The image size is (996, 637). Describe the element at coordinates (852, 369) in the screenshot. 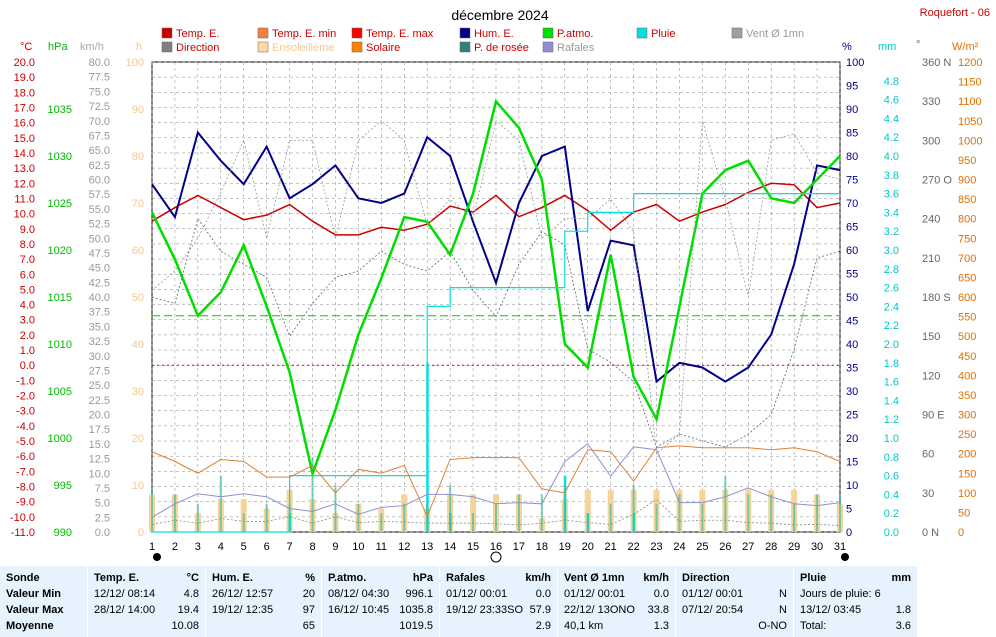

I see `humidity-tick-label: 35` at that location.